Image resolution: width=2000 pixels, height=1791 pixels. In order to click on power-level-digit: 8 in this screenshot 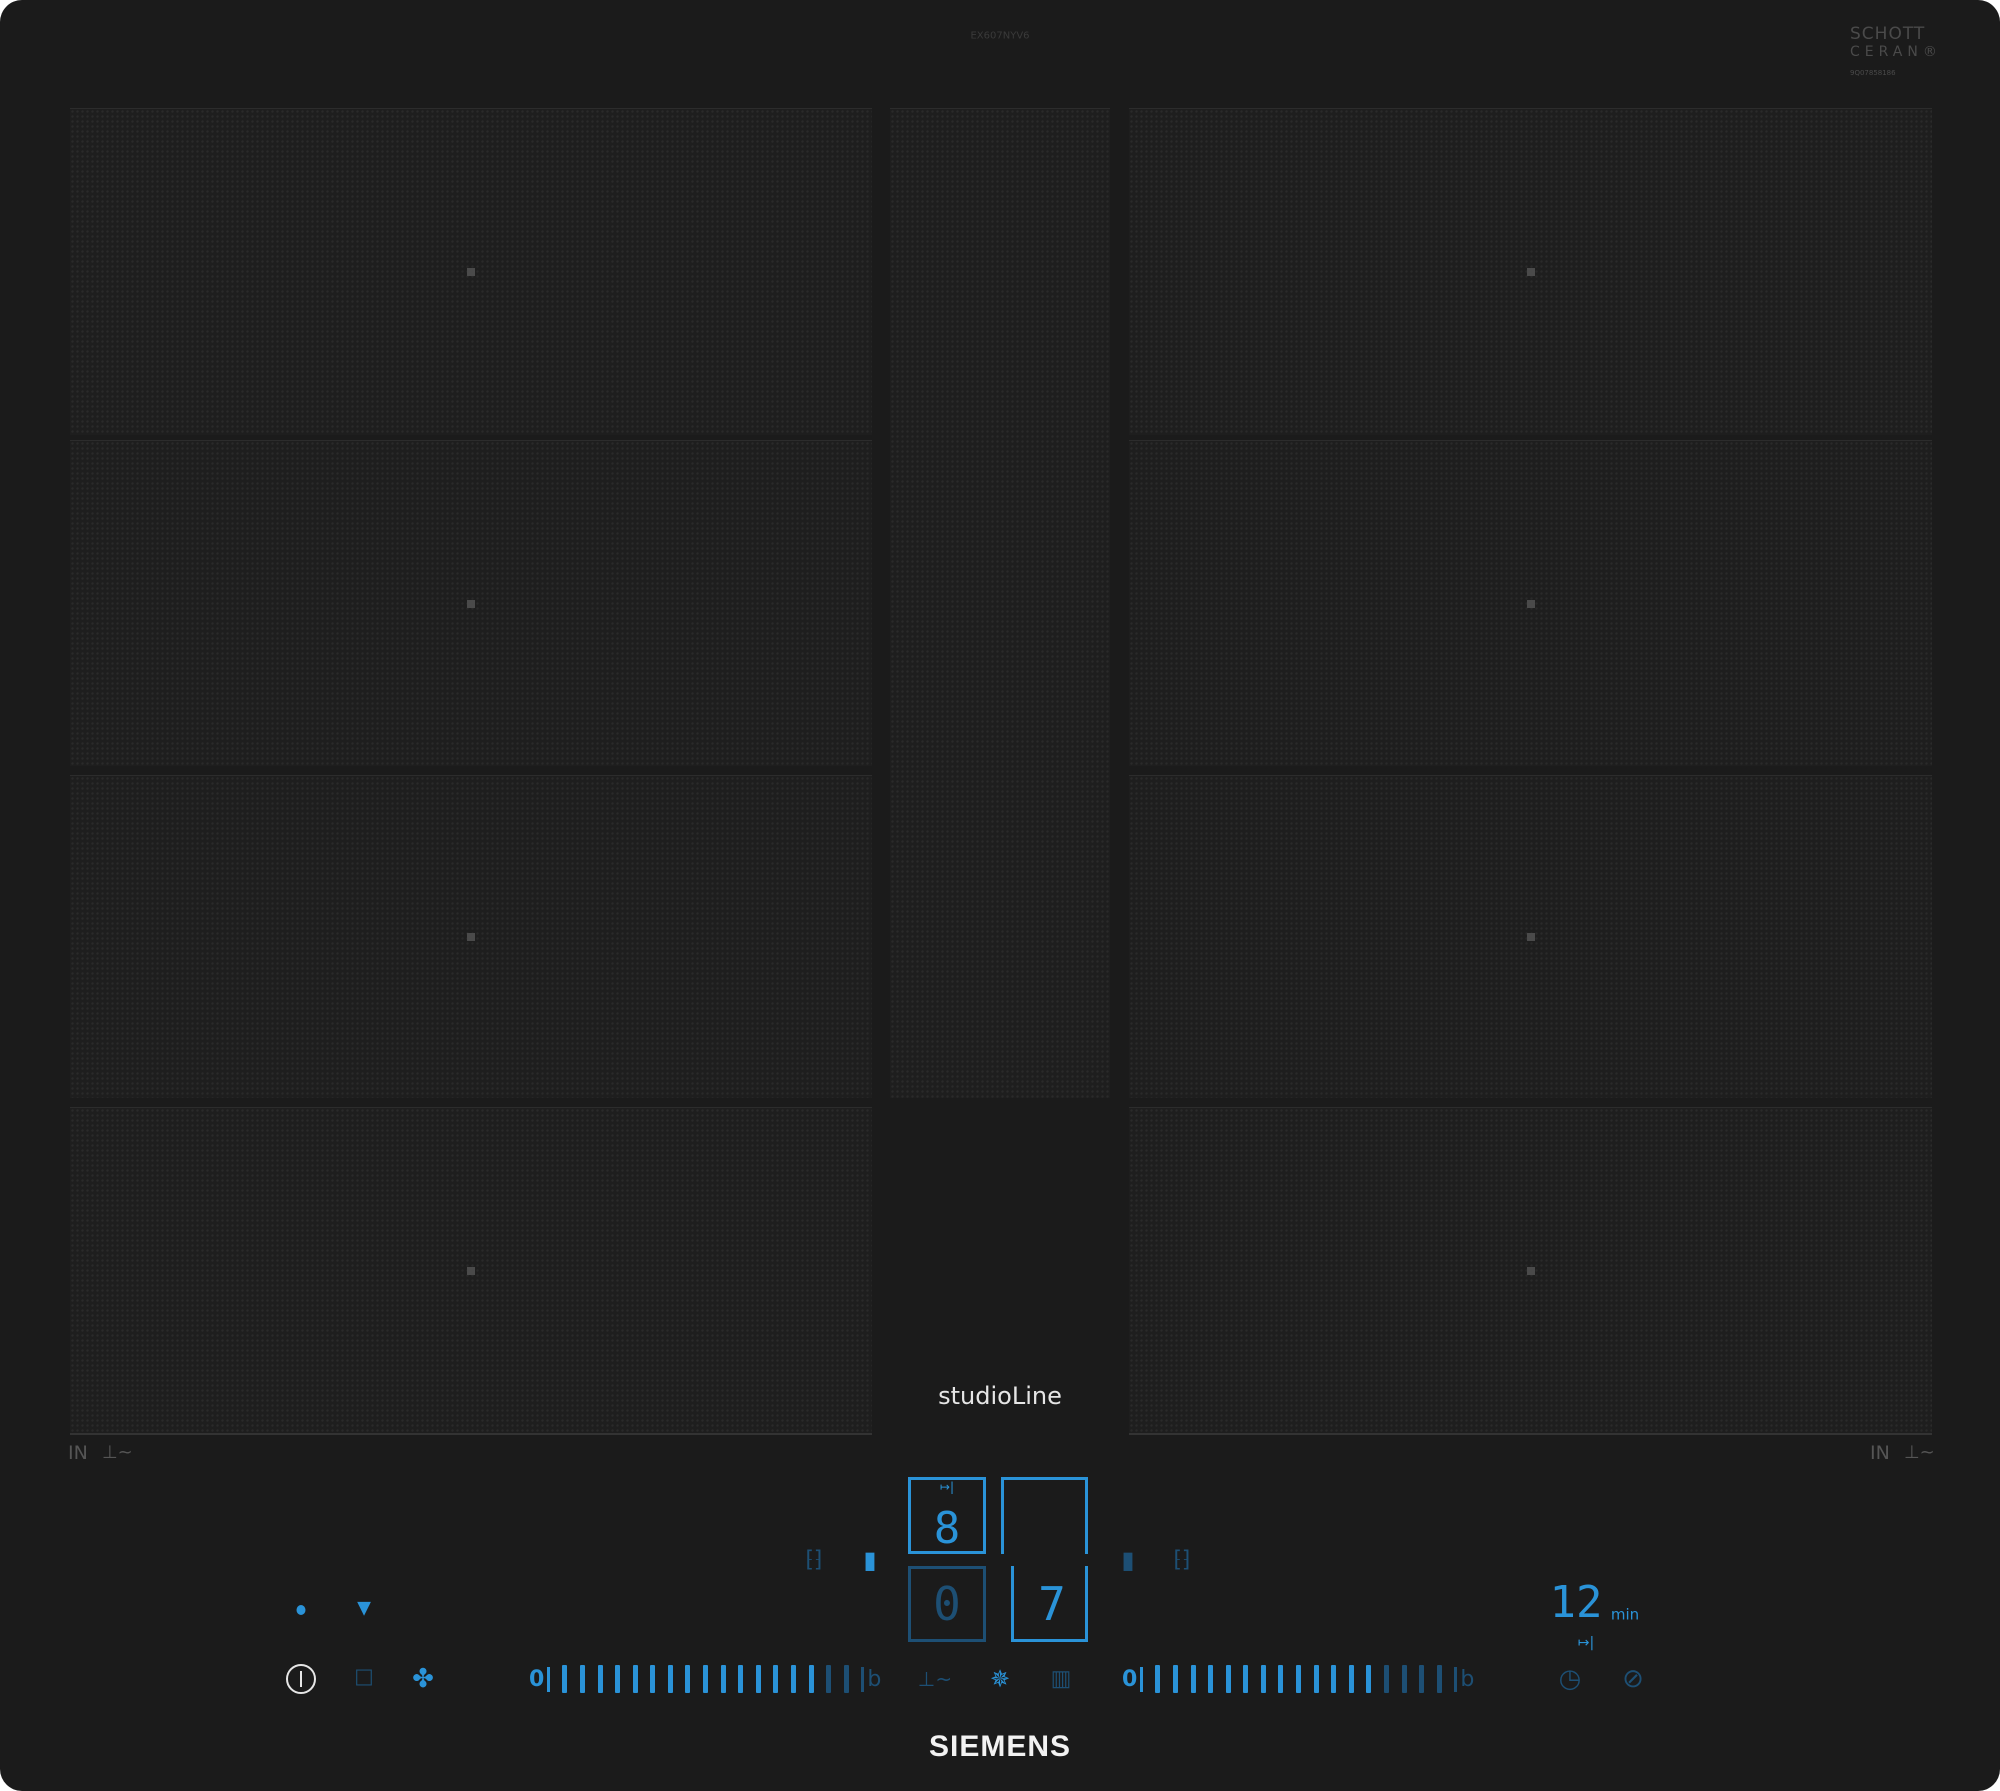, I will do `click(947, 1528)`.